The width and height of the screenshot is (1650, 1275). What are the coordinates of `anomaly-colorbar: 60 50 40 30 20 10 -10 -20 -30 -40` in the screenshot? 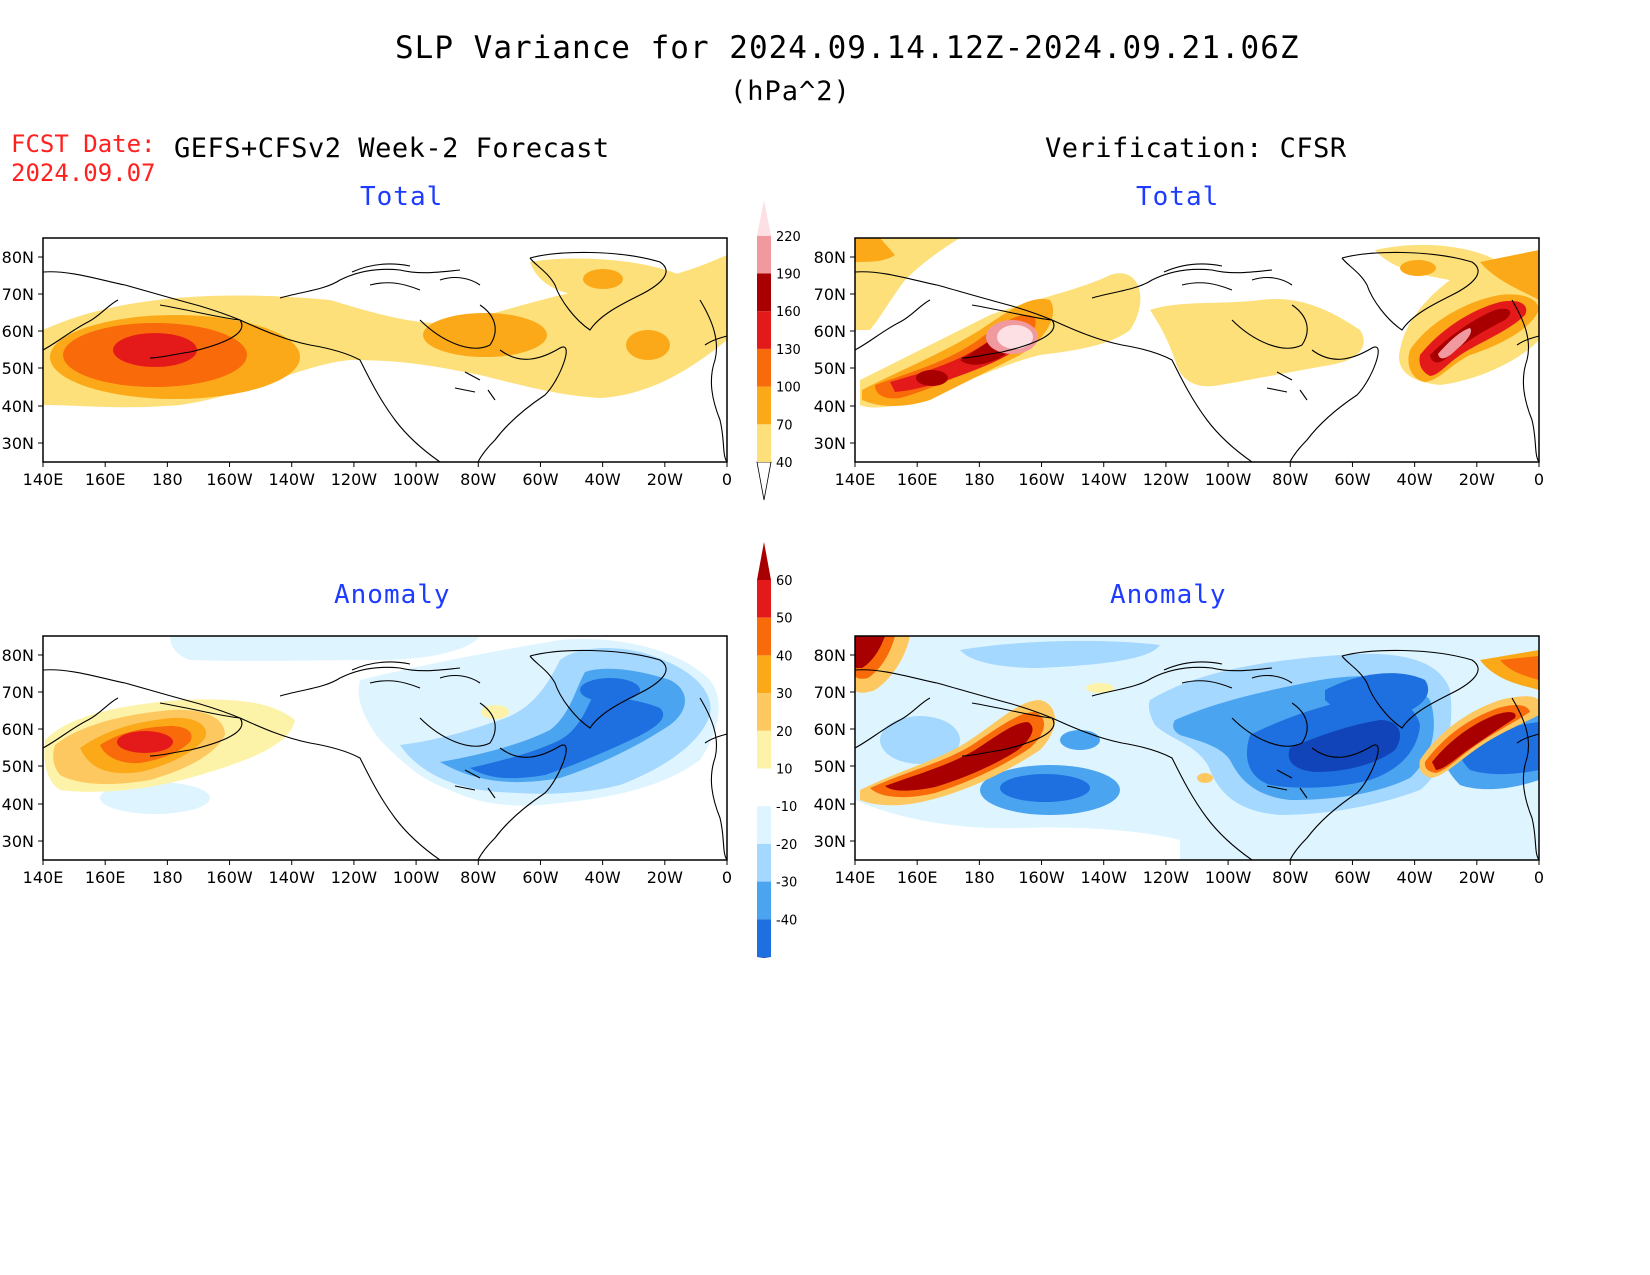 It's located at (777, 750).